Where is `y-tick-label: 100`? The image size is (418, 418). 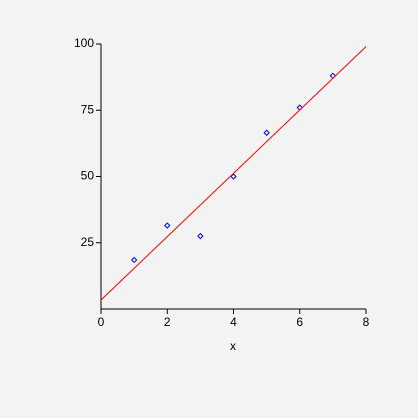
y-tick-label: 100 is located at coordinates (84, 43).